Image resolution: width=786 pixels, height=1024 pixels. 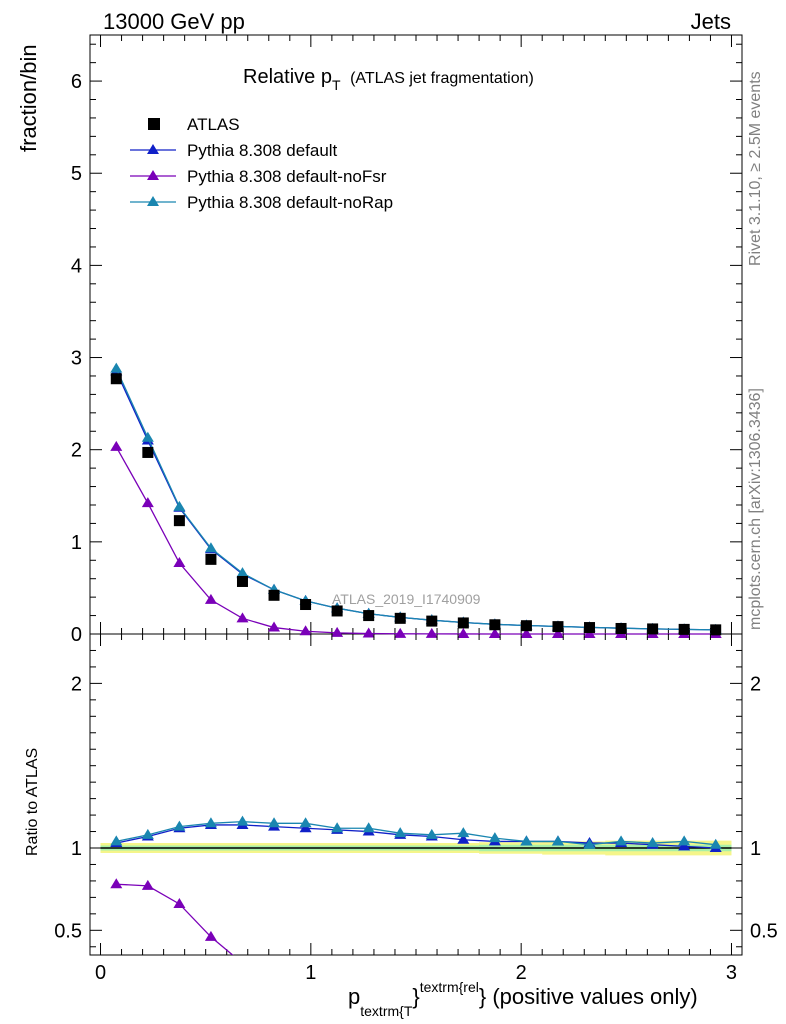 What do you see at coordinates (521, 973) in the screenshot?
I see `x-tick-label: 2` at bounding box center [521, 973].